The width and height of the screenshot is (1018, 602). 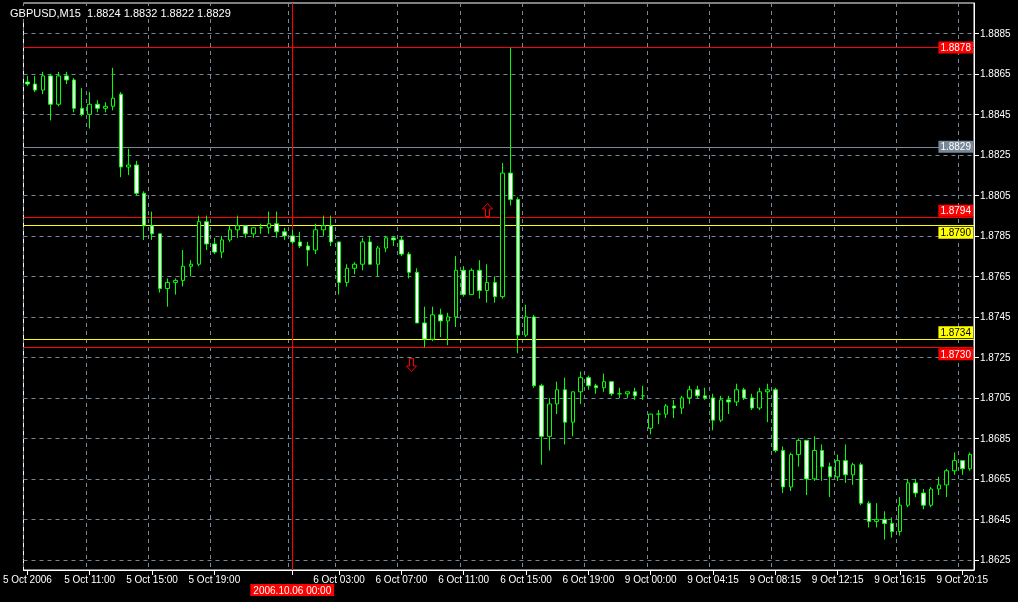 What do you see at coordinates (27, 579) in the screenshot?
I see `x-tick-label: 5 Oct 2006` at bounding box center [27, 579].